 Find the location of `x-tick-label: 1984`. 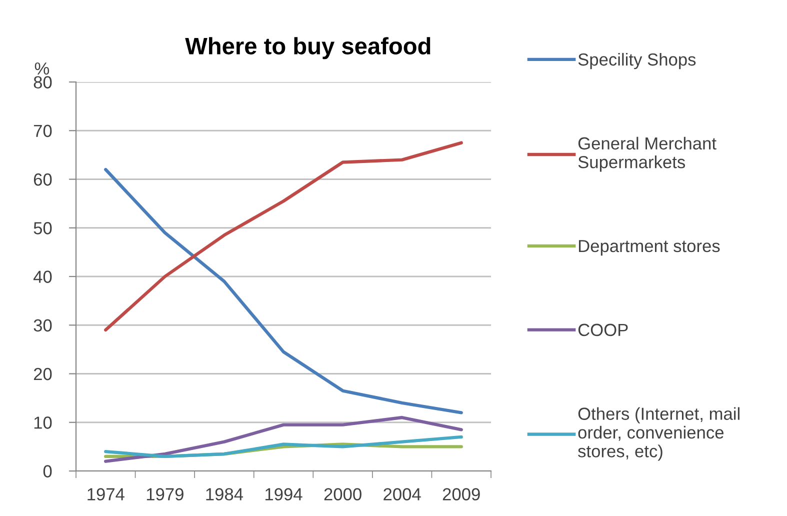

x-tick-label: 1984 is located at coordinates (225, 494).